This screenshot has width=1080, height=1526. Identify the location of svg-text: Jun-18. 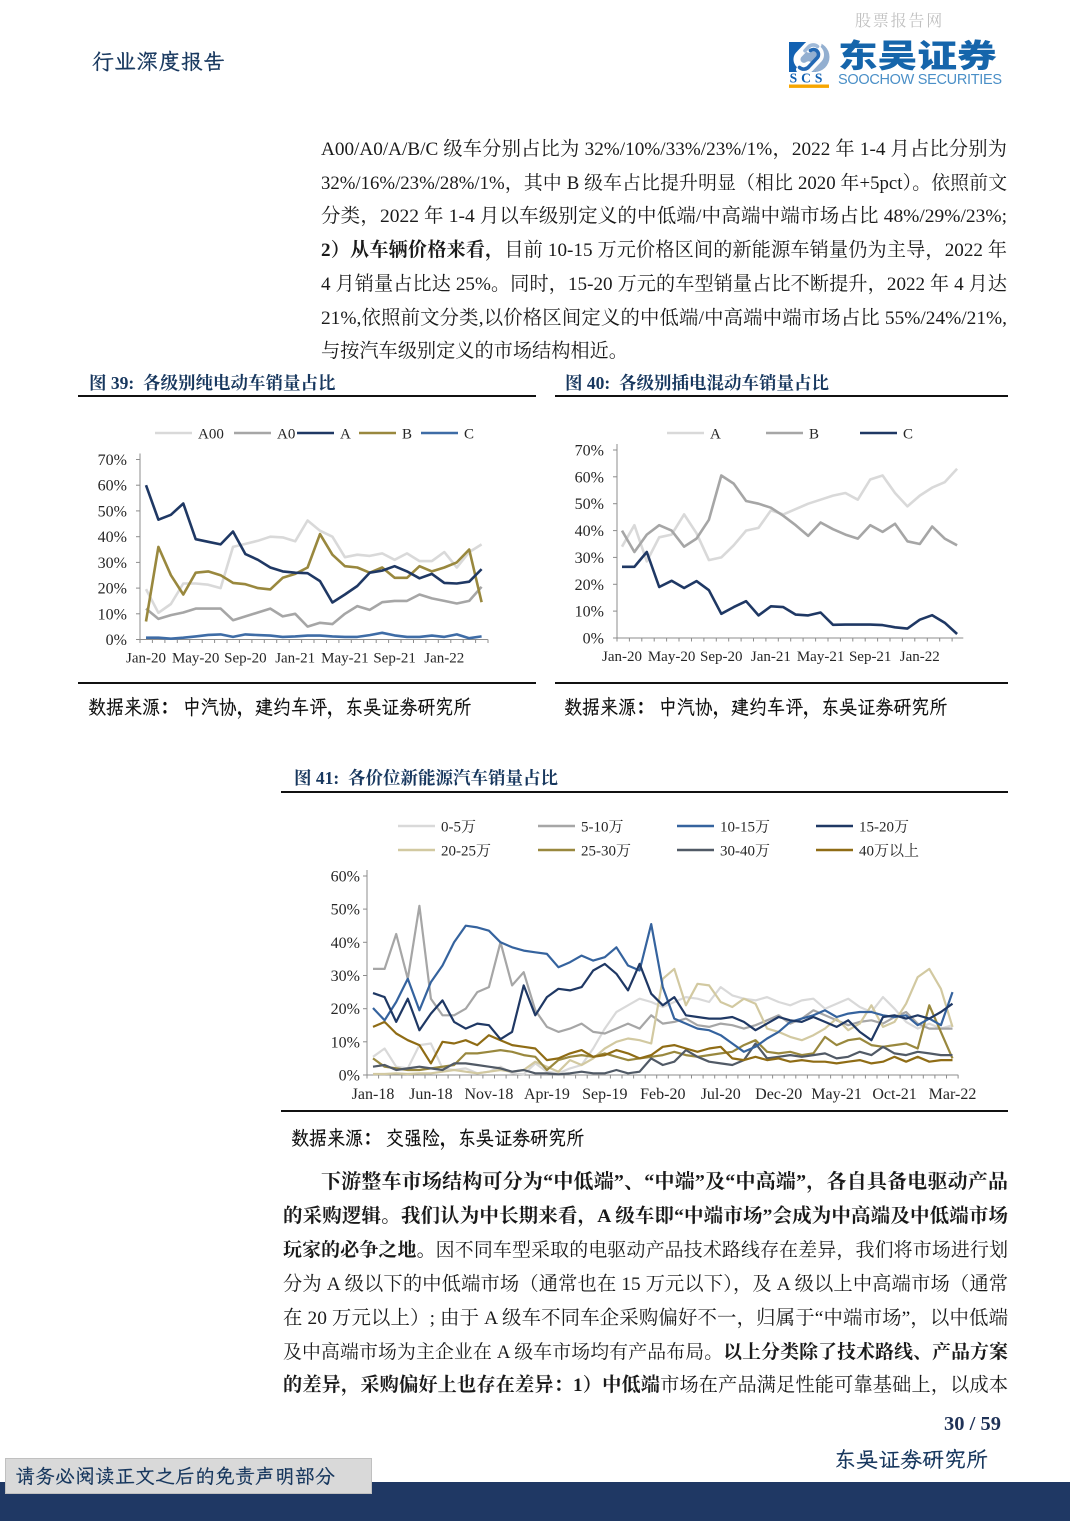
(431, 1094).